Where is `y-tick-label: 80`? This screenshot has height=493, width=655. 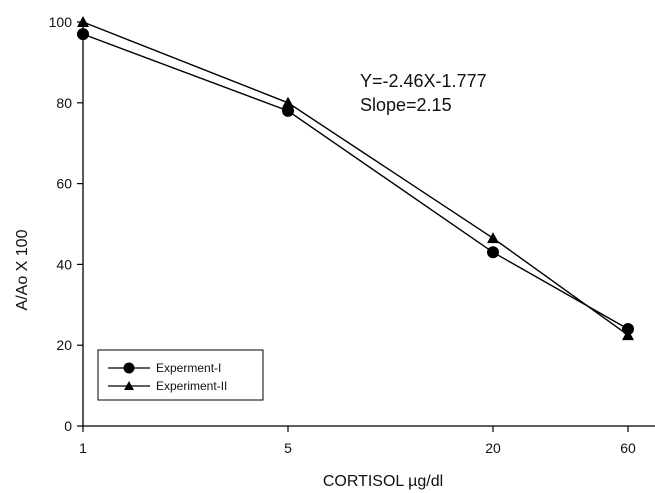
y-tick-label: 80 is located at coordinates (64, 103).